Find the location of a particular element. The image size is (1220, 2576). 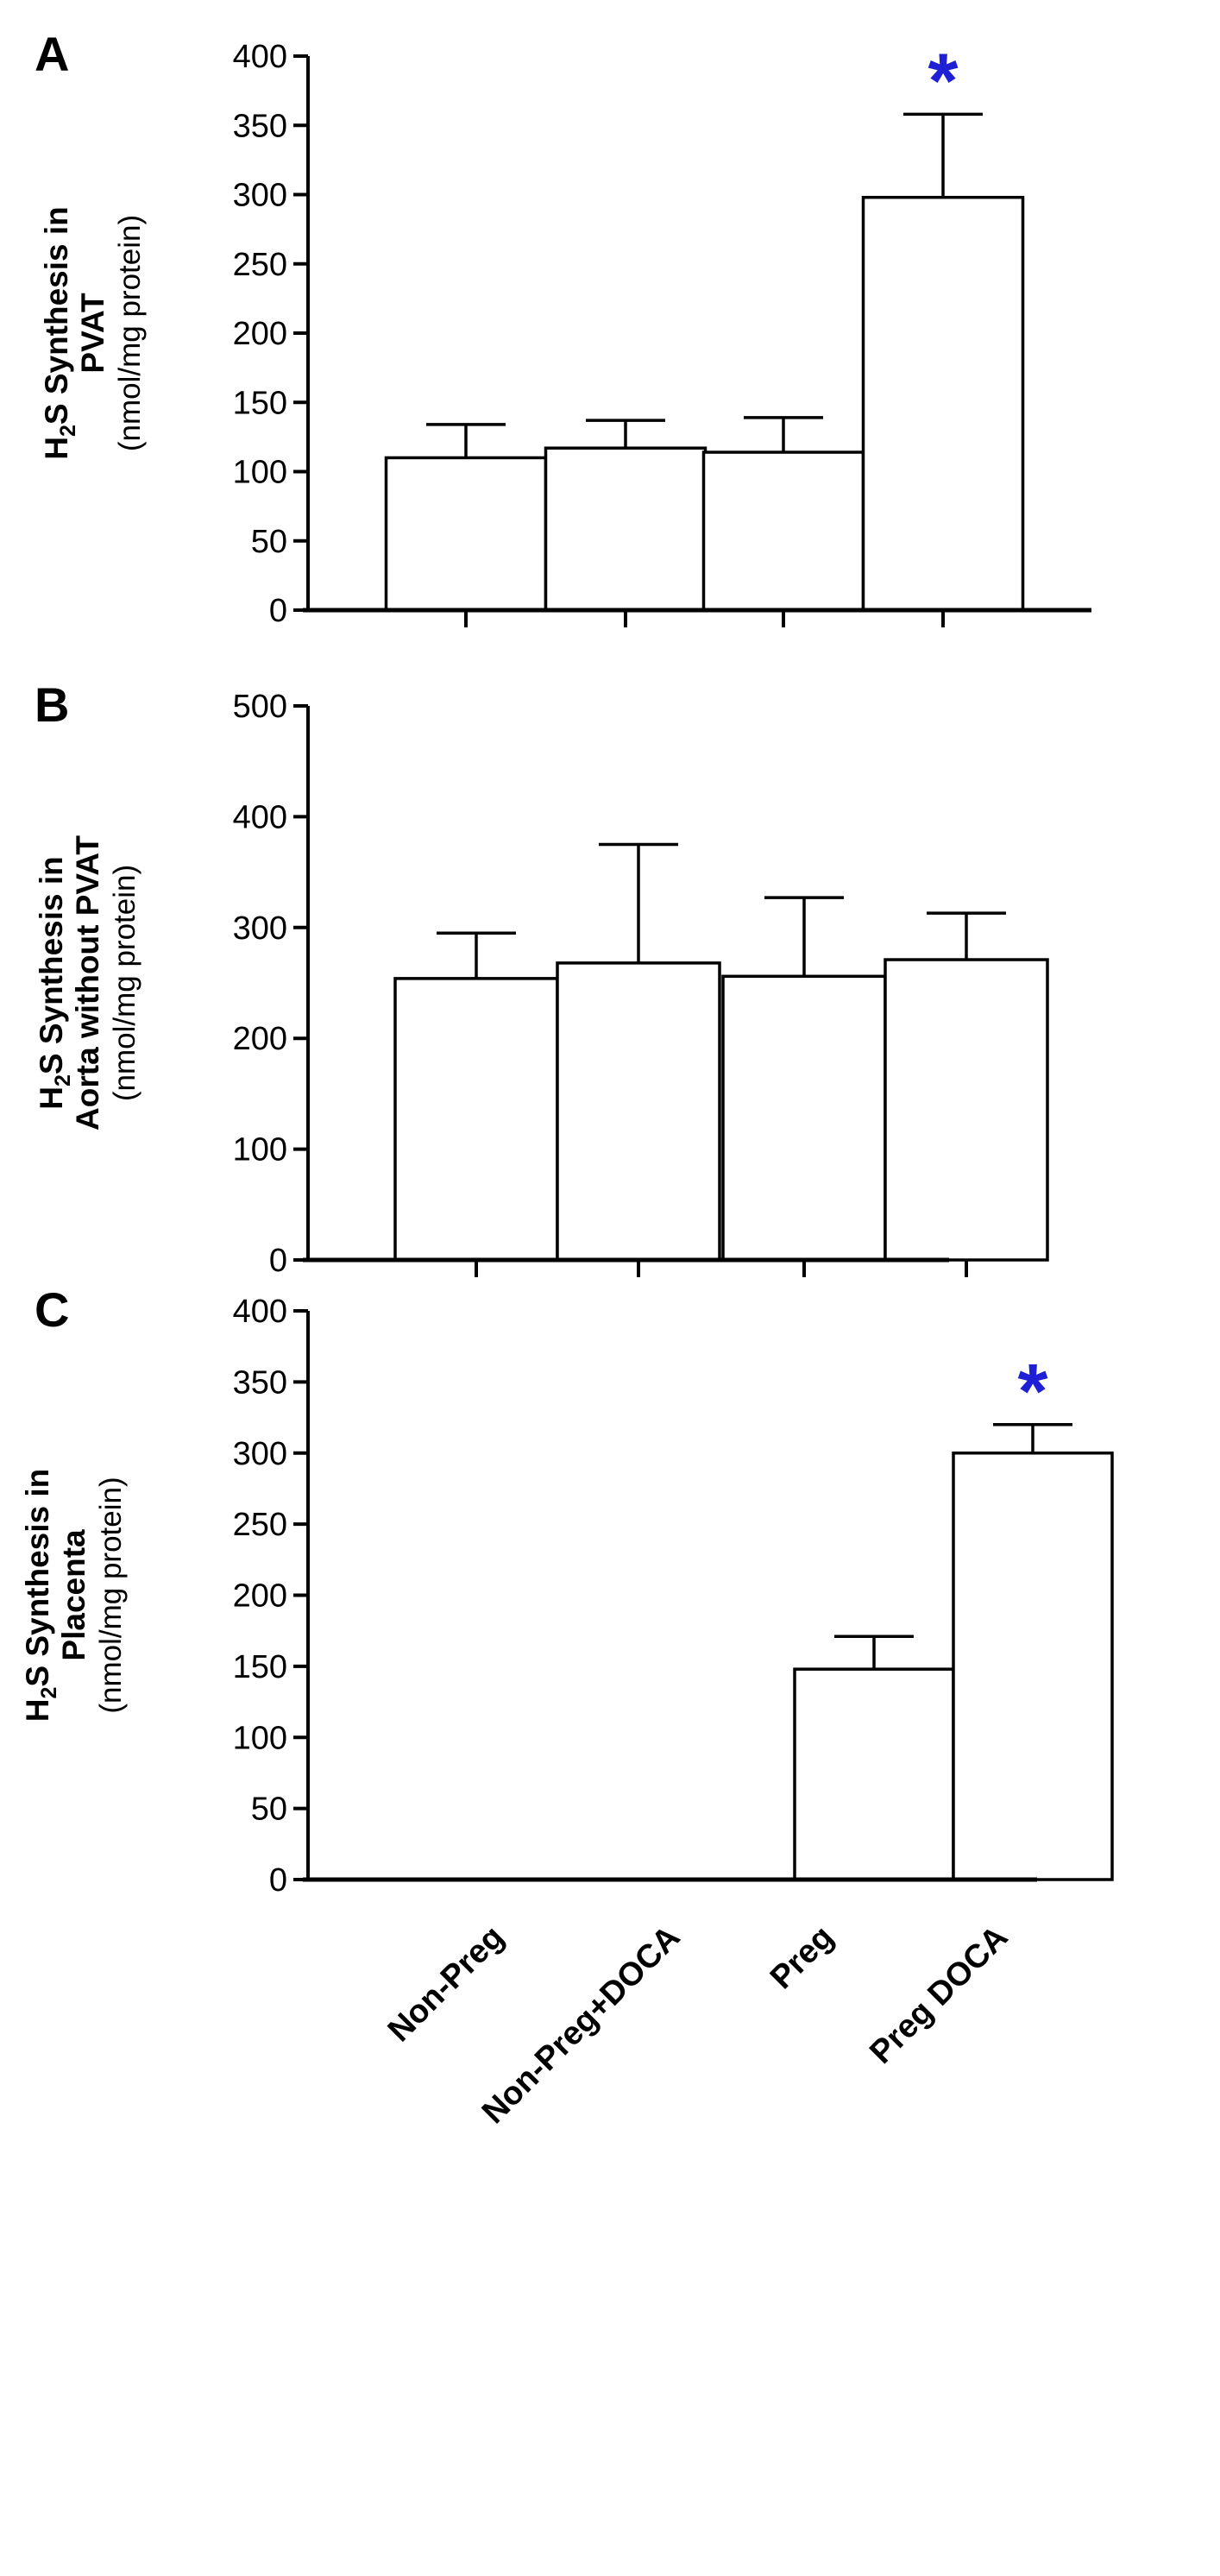

panel-a-y-tick-label: 100 is located at coordinates (260, 473).